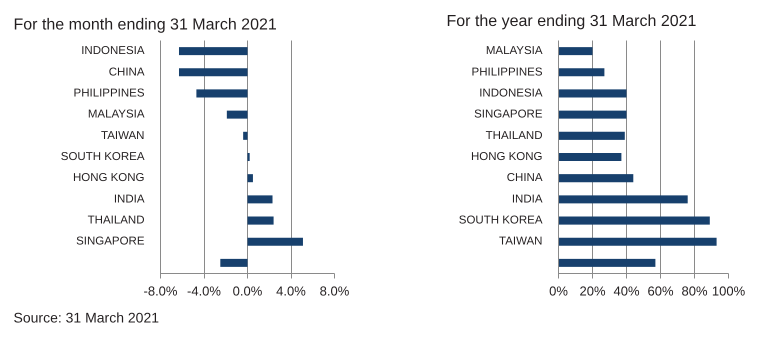 This screenshot has width=761, height=337. Describe the element at coordinates (558, 291) in the screenshot. I see `x-tick-label: 0%` at that location.